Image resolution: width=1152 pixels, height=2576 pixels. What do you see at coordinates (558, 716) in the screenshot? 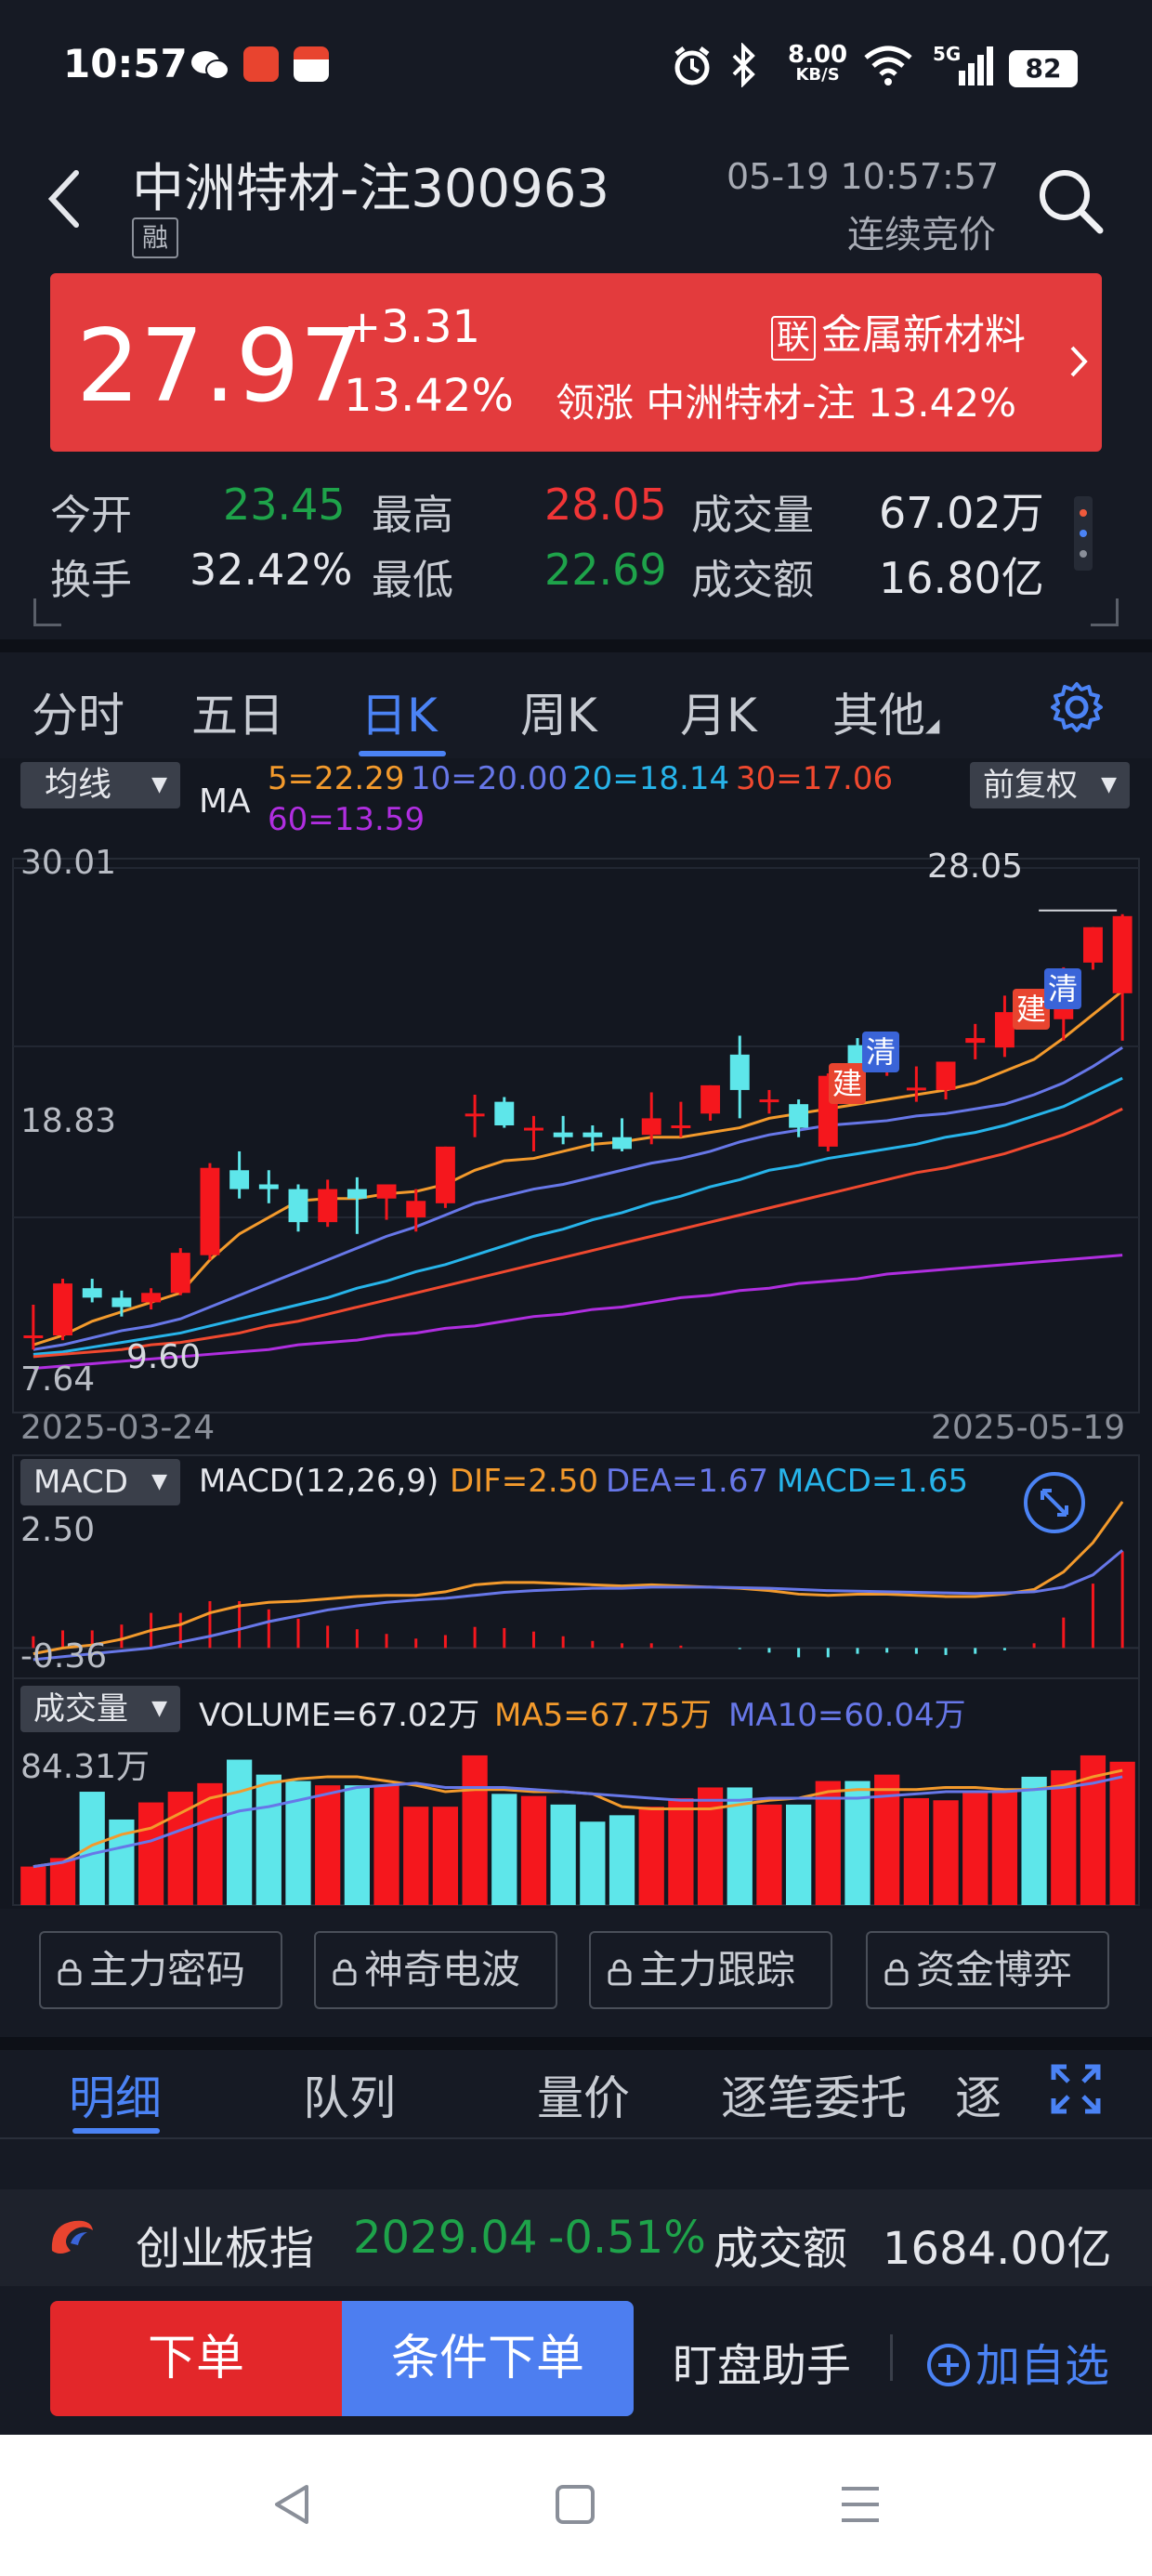
I see `tab-weekly-k: 周K` at bounding box center [558, 716].